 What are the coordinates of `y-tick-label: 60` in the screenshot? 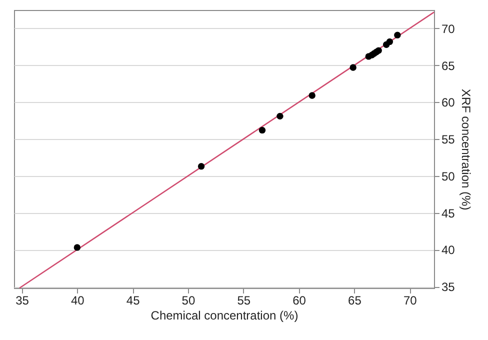 It's located at (449, 103).